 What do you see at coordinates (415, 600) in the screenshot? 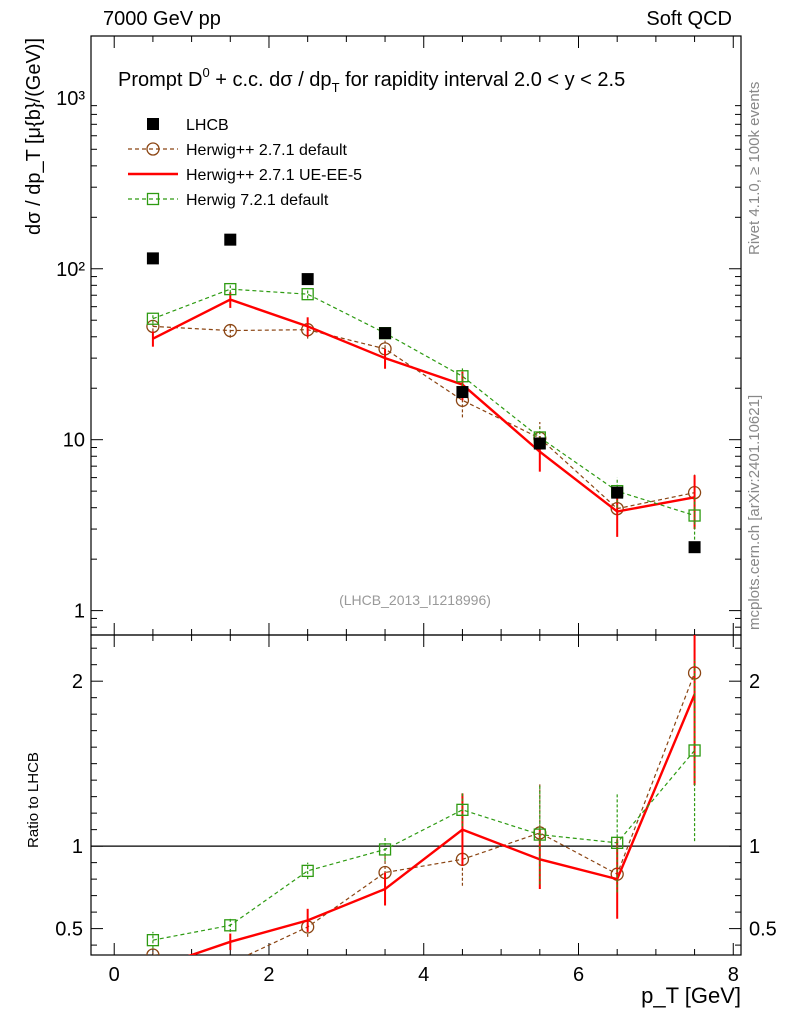
I see `analysis-watermark: (LHCB_2013_I1218996)` at bounding box center [415, 600].